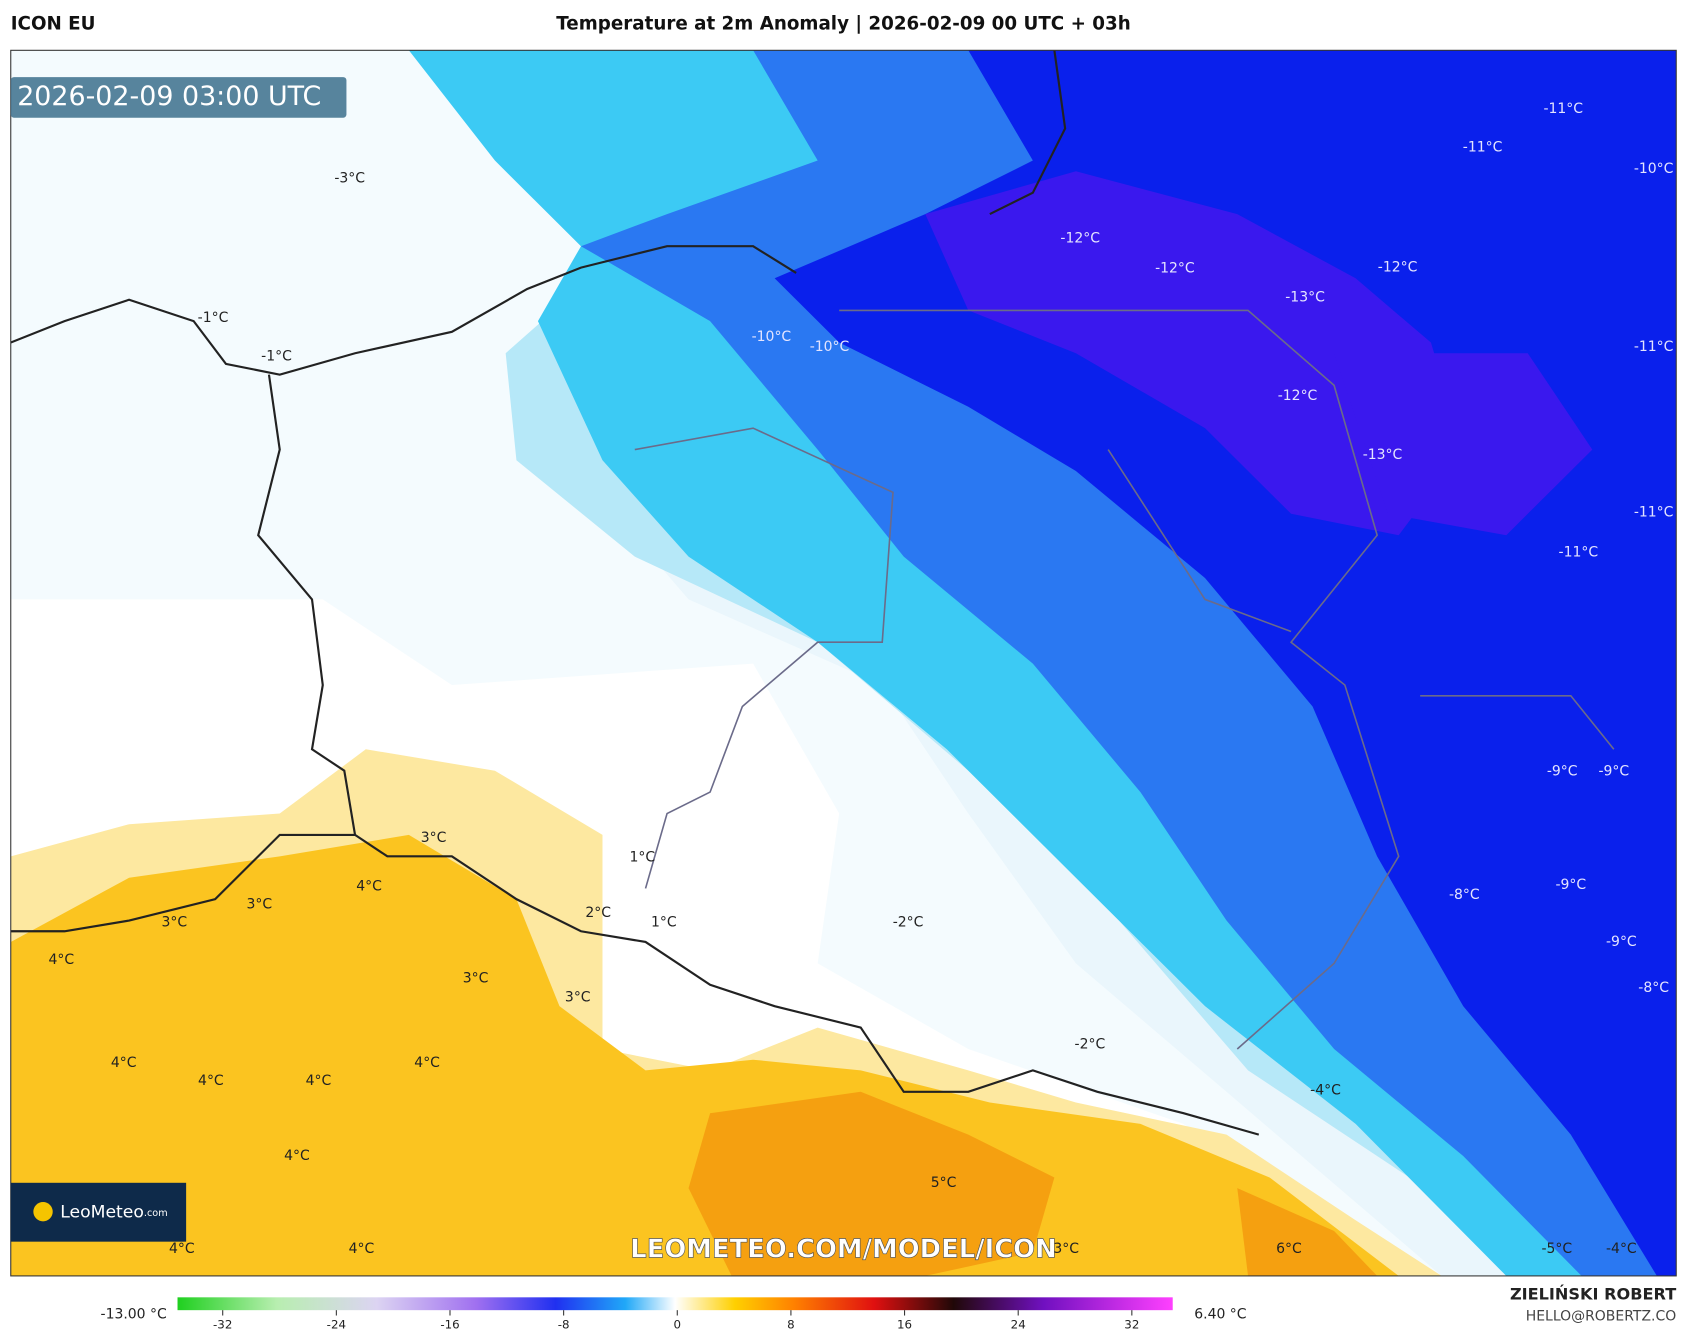 The width and height of the screenshot is (1687, 1342). I want to click on colorbar-tick-label: 0, so click(678, 1325).